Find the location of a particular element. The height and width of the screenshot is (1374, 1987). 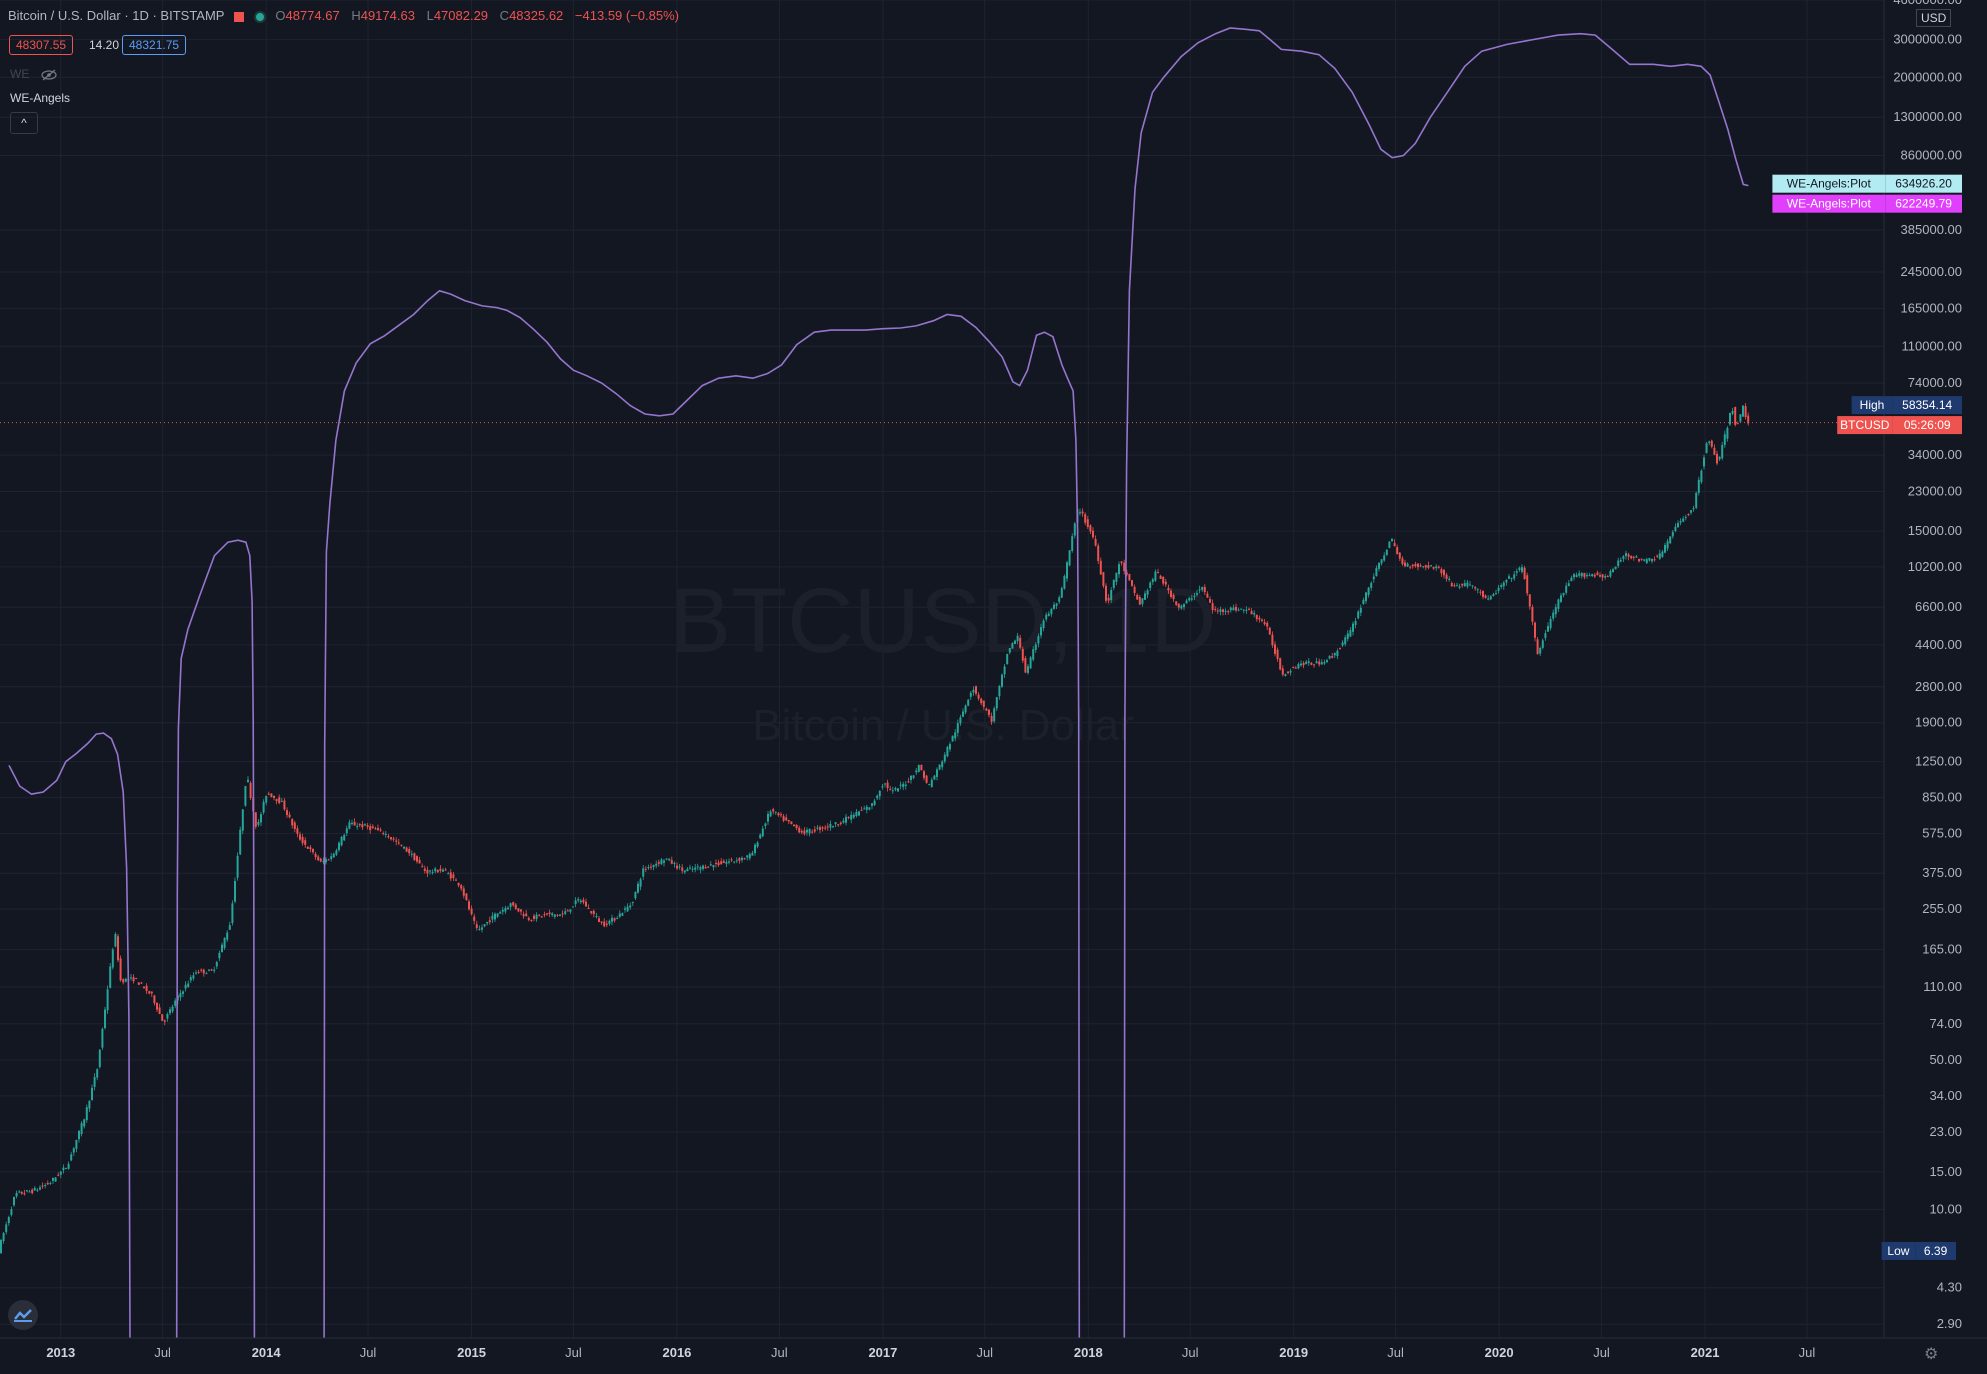

bid-price-button: 48307.55 is located at coordinates (41, 45).